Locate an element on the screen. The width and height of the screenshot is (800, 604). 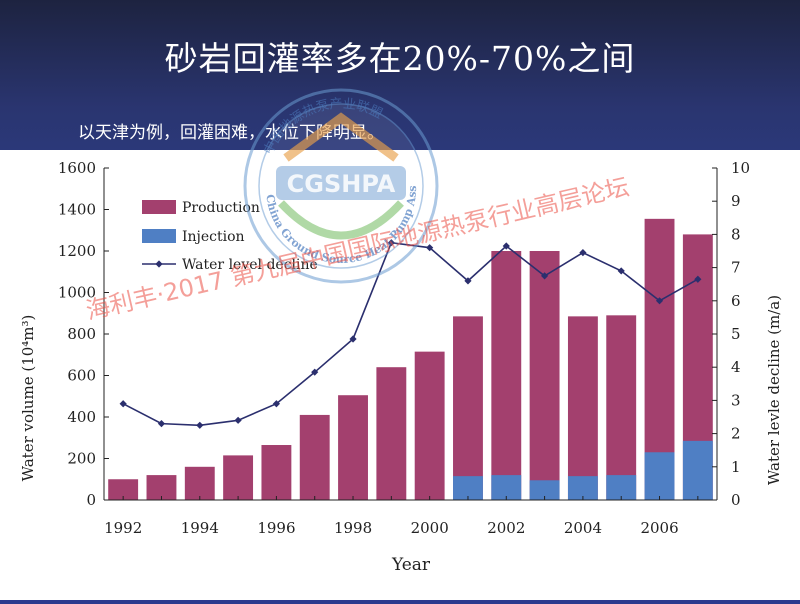
x-tick-label: 1996 is located at coordinates (276, 528).